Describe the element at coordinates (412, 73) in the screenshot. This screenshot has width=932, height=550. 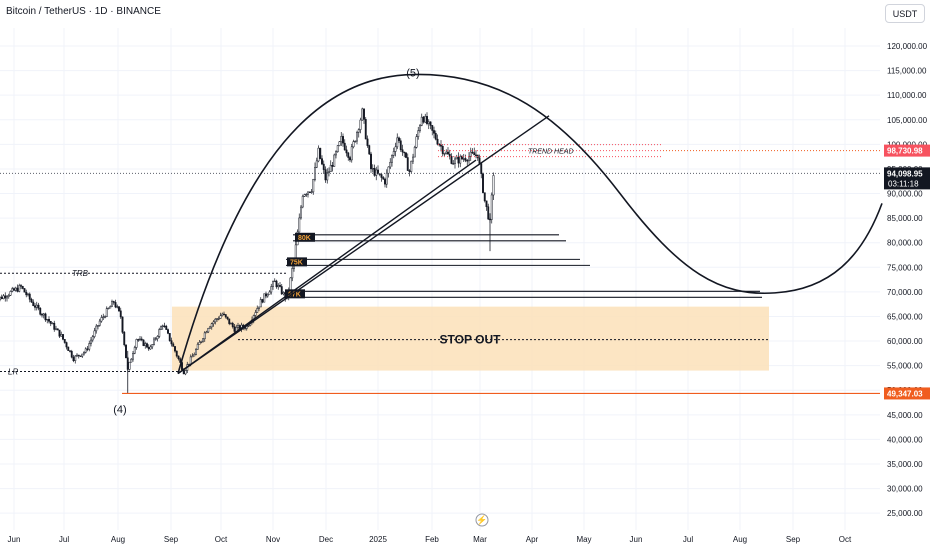
I see `wave-5-label: (5)` at that location.